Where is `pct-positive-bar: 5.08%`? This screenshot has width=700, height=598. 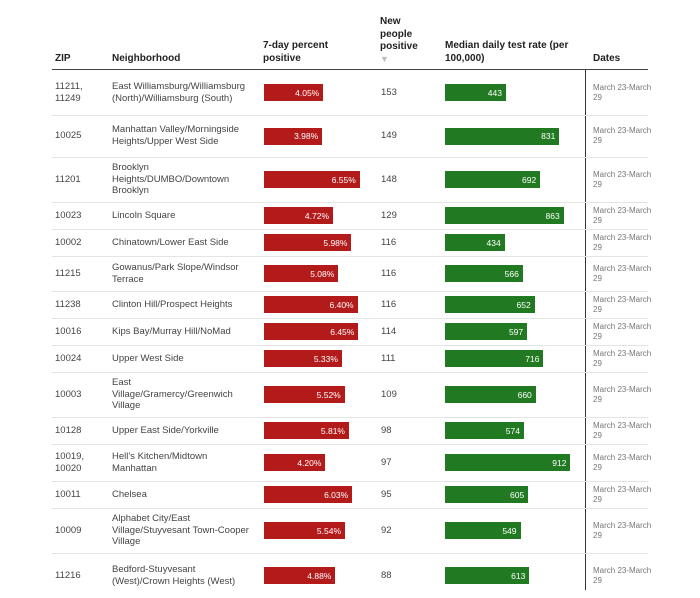
pct-positive-bar: 5.08% is located at coordinates (301, 273).